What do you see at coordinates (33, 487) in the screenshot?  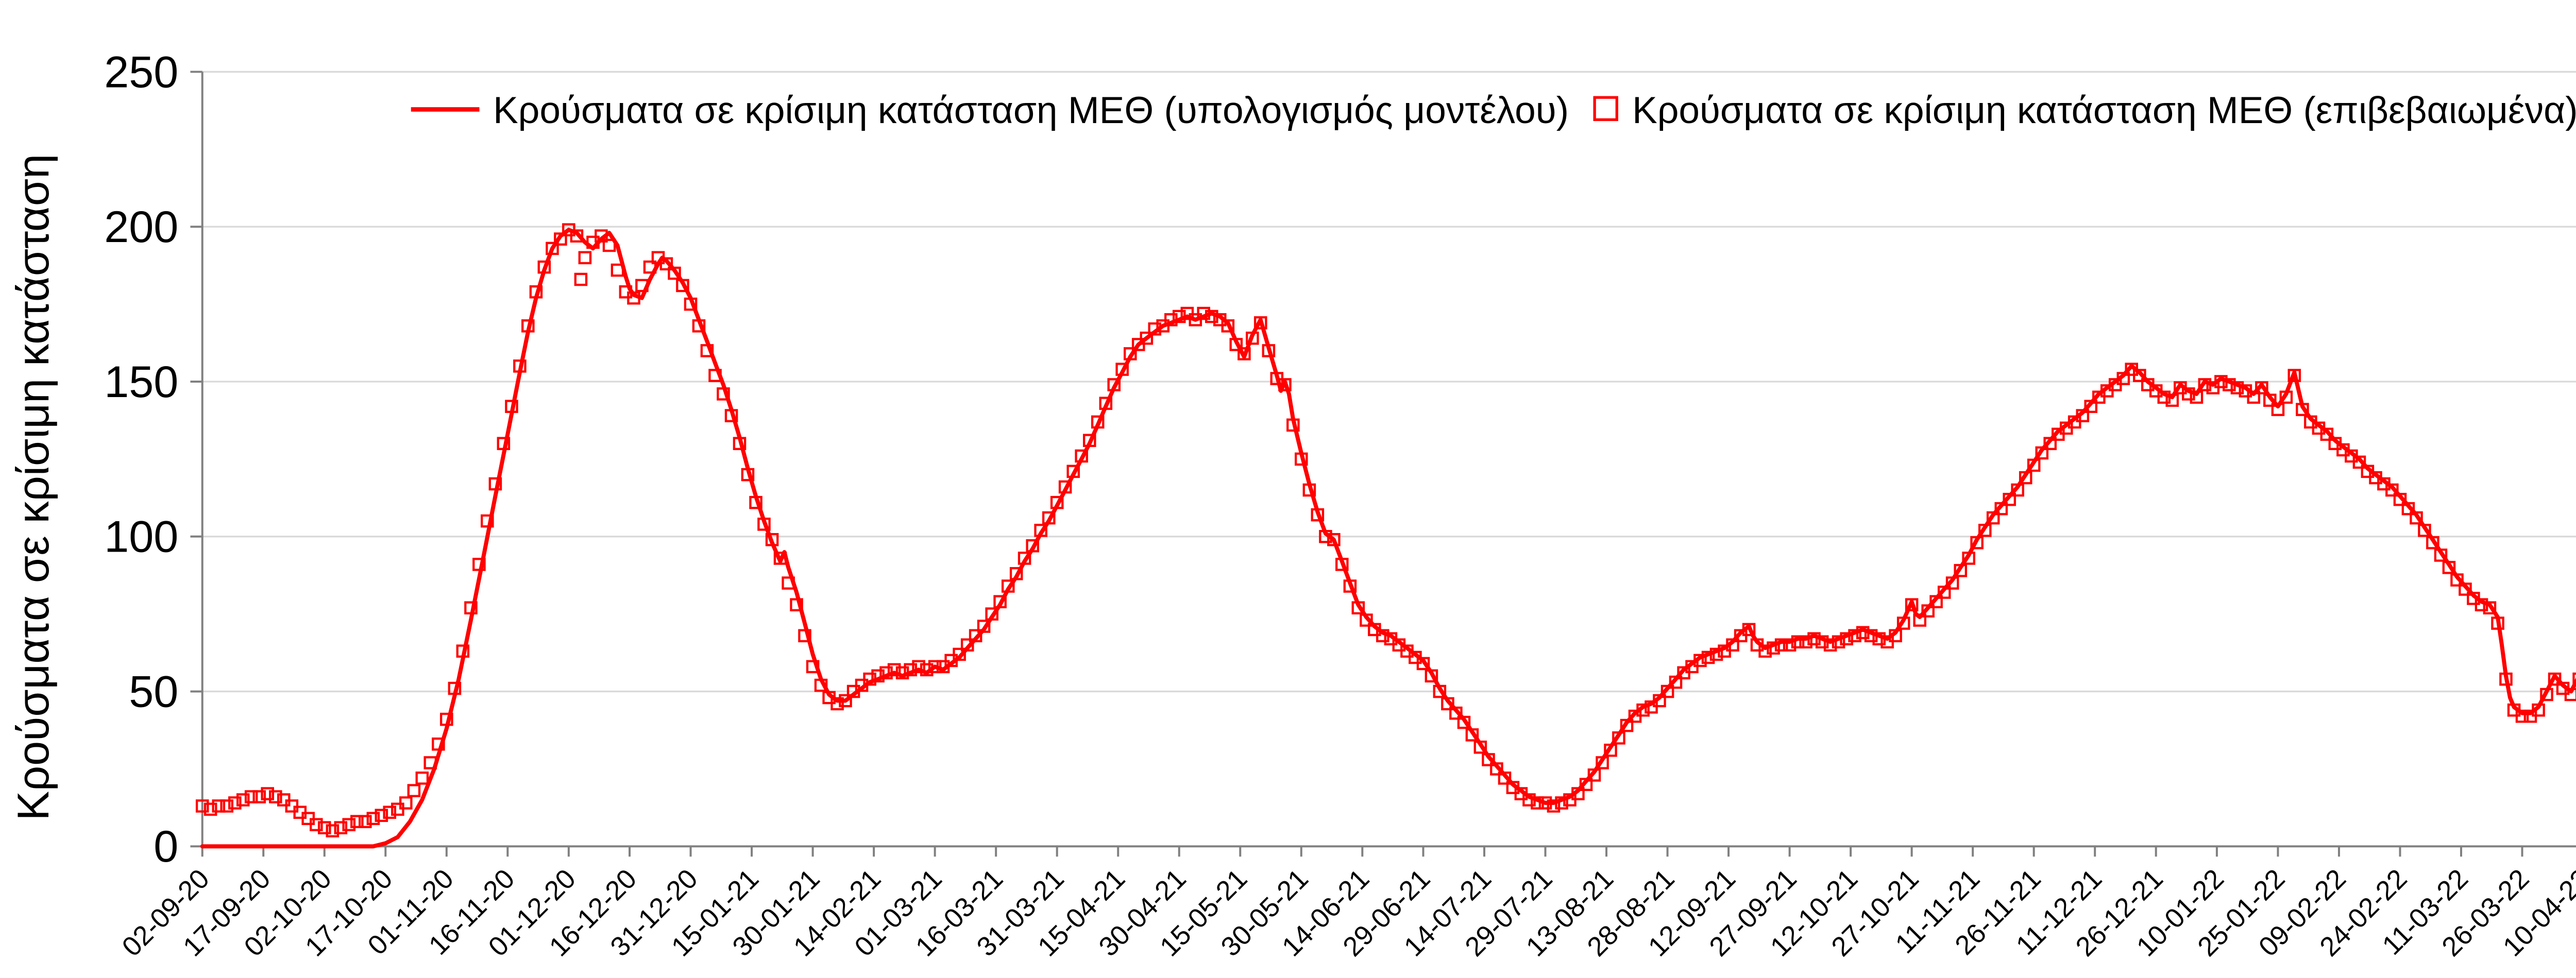 I see `y-axis-title: Κρούσματα σε κρίσιμη κατάσταση` at bounding box center [33, 487].